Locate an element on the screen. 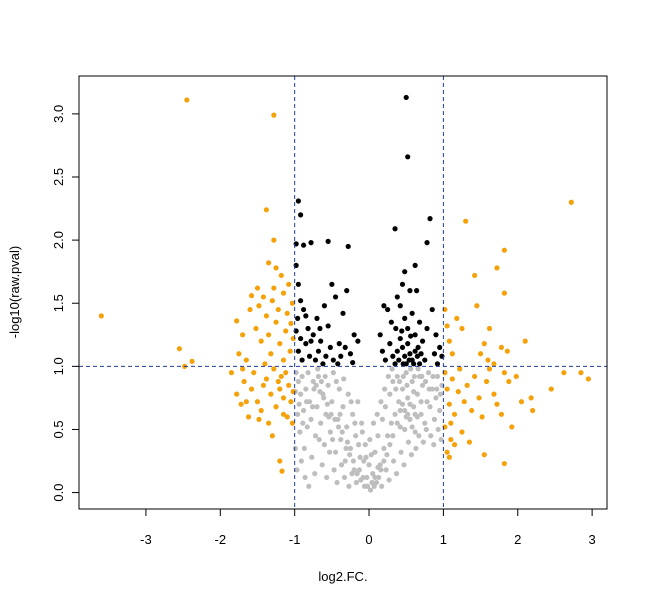 The height and width of the screenshot is (607, 649). x-axis: -3 -2 -1 0 1 2 3 is located at coordinates (368, 528).